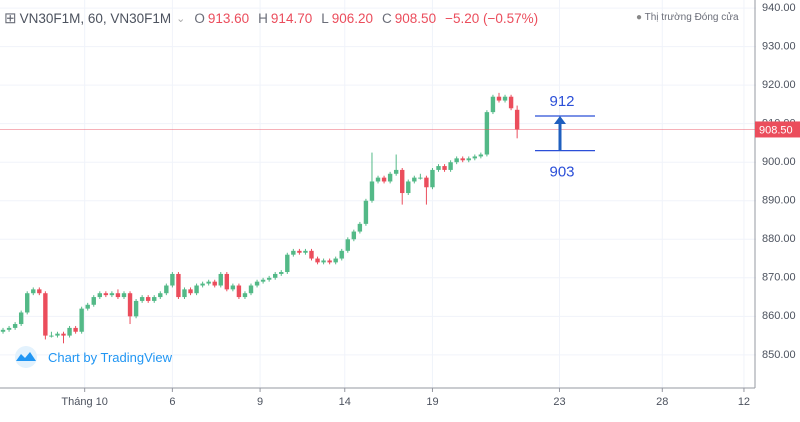  What do you see at coordinates (779, 239) in the screenshot?
I see `y-tick-label: 880.00` at bounding box center [779, 239].